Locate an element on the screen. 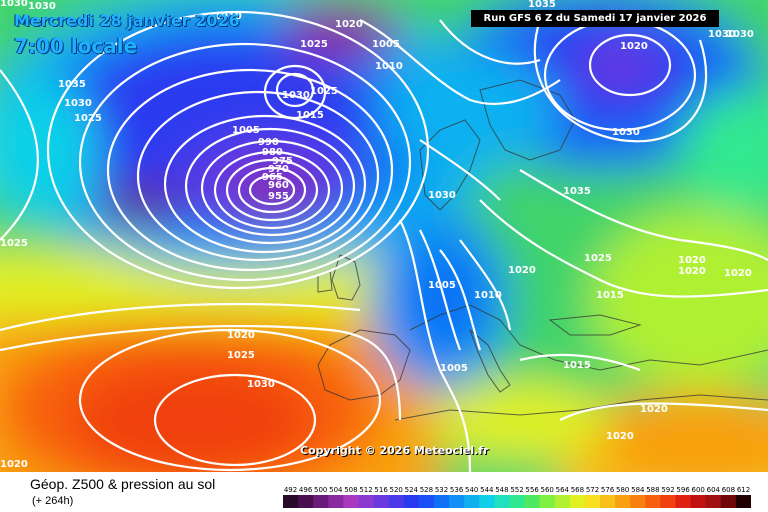 The width and height of the screenshot is (768, 512). legend-tick-label: 596 is located at coordinates (683, 490).